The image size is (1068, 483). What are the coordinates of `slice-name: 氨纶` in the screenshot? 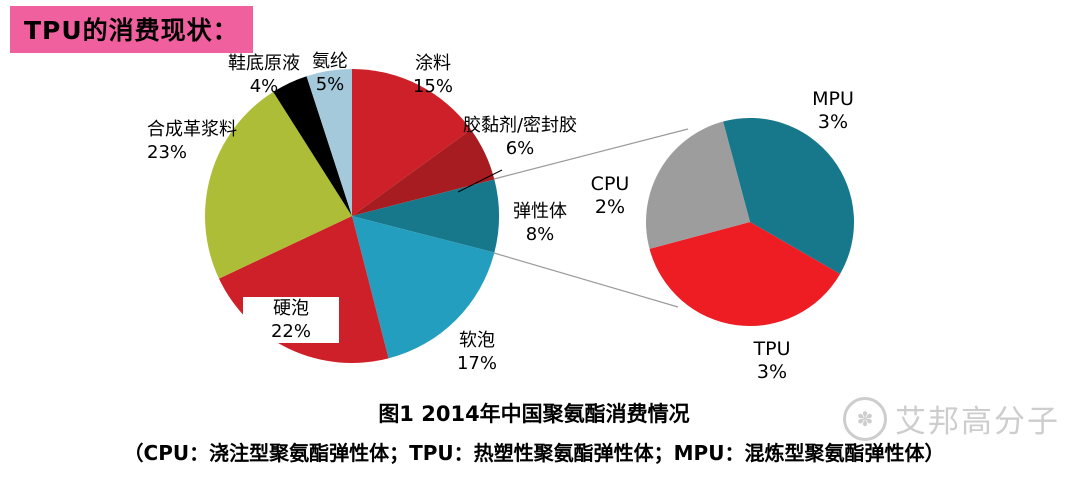 It's located at (330, 61).